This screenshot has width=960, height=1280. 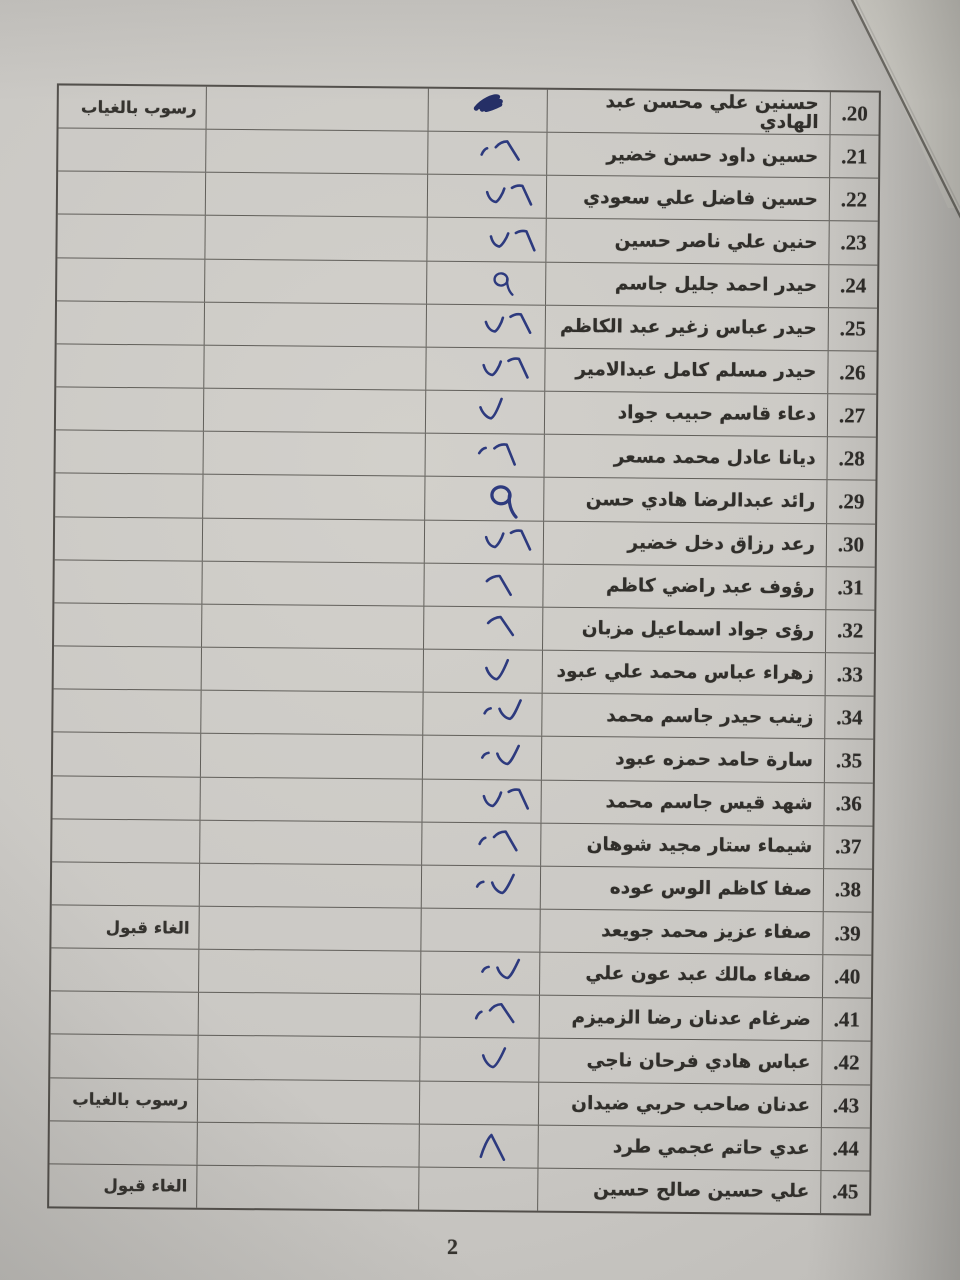 What do you see at coordinates (853, 242) in the screenshot?
I see `row-number: 23.` at bounding box center [853, 242].